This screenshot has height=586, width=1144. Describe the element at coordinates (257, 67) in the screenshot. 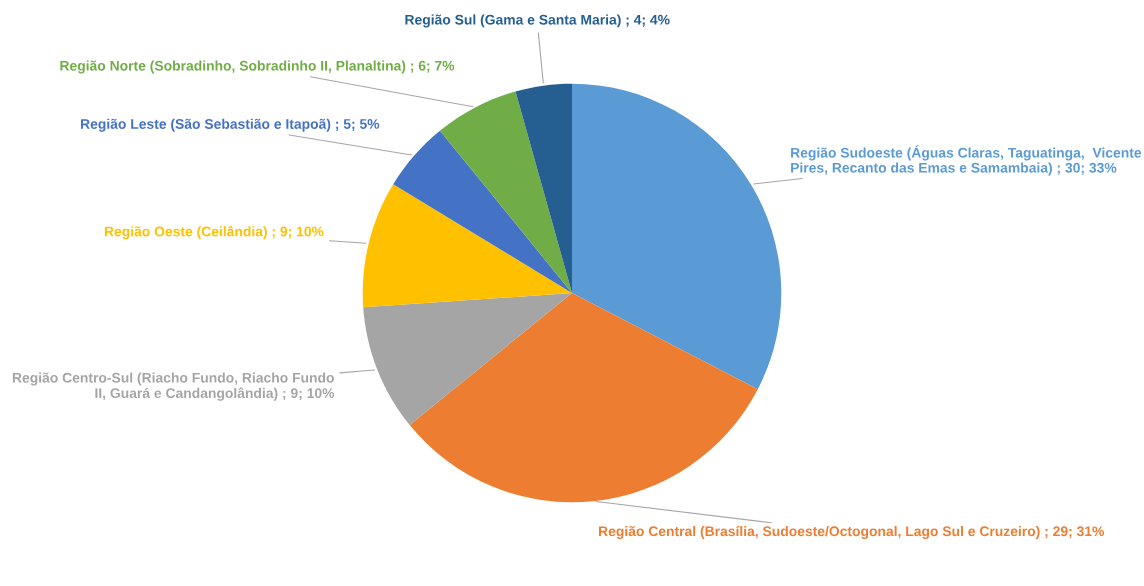

I see `slice-label: Região Norte (Sobradinho, Sobradinho II, Planaltina) ; 6; 7%` at that location.